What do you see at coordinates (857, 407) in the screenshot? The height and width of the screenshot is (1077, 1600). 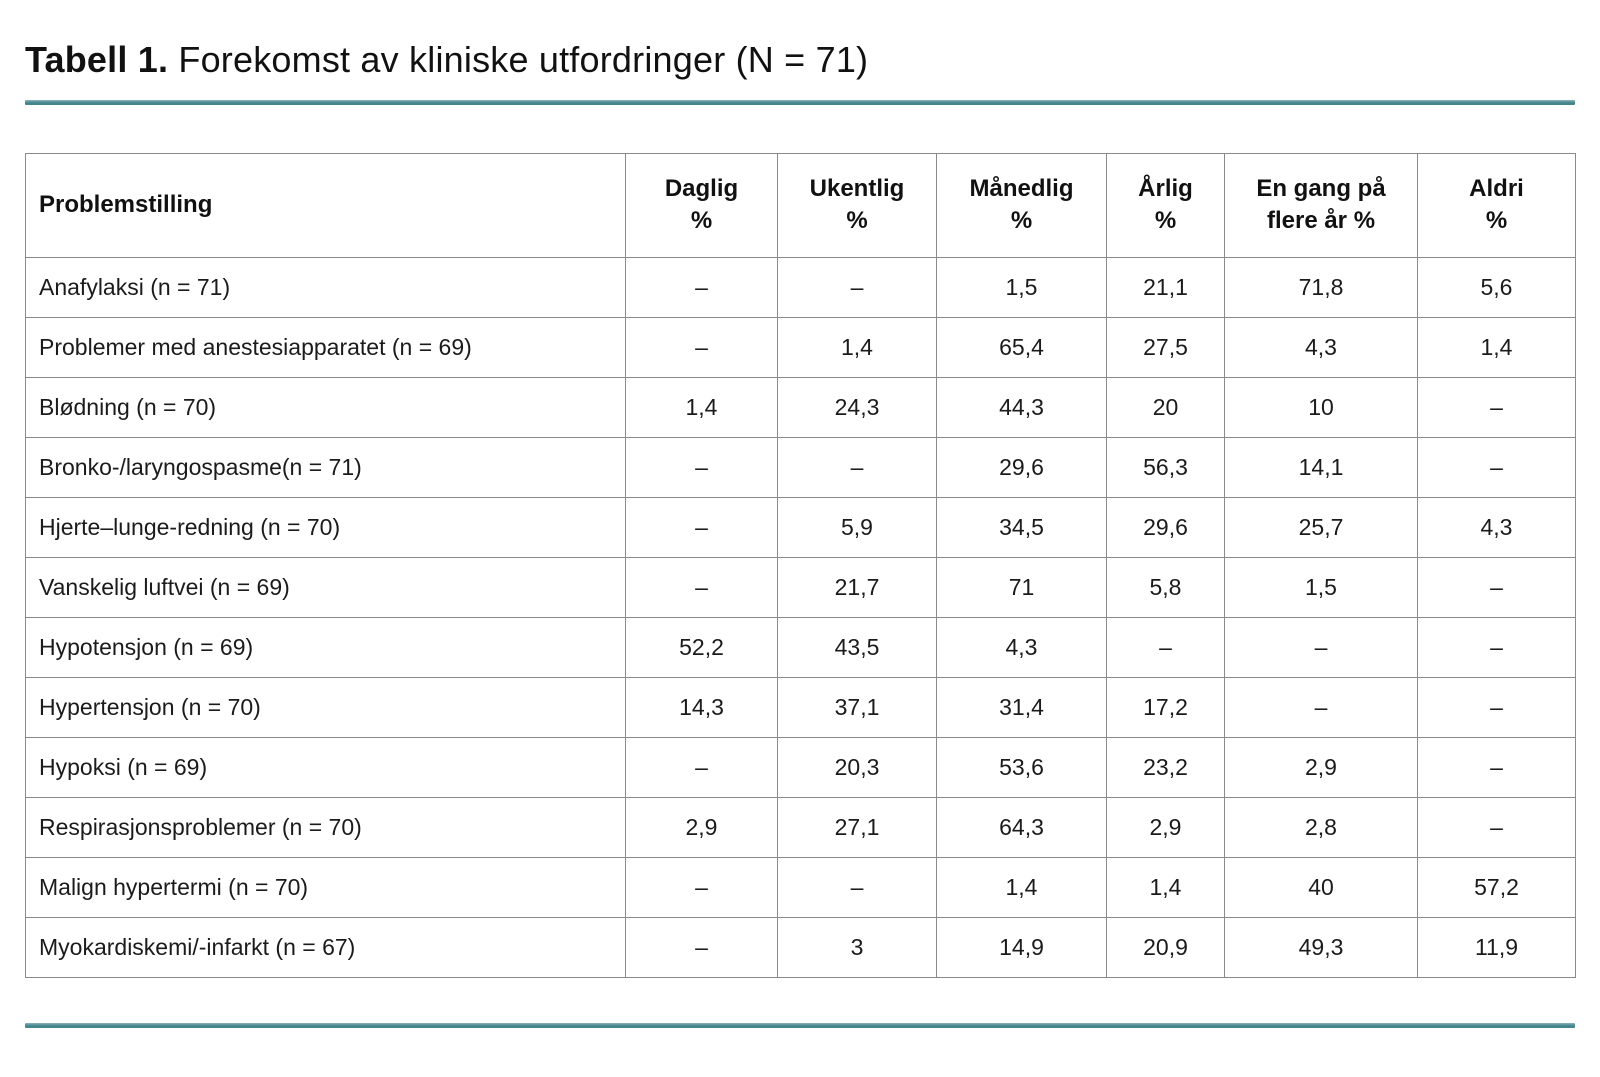 I see `value-cell: 24,3` at bounding box center [857, 407].